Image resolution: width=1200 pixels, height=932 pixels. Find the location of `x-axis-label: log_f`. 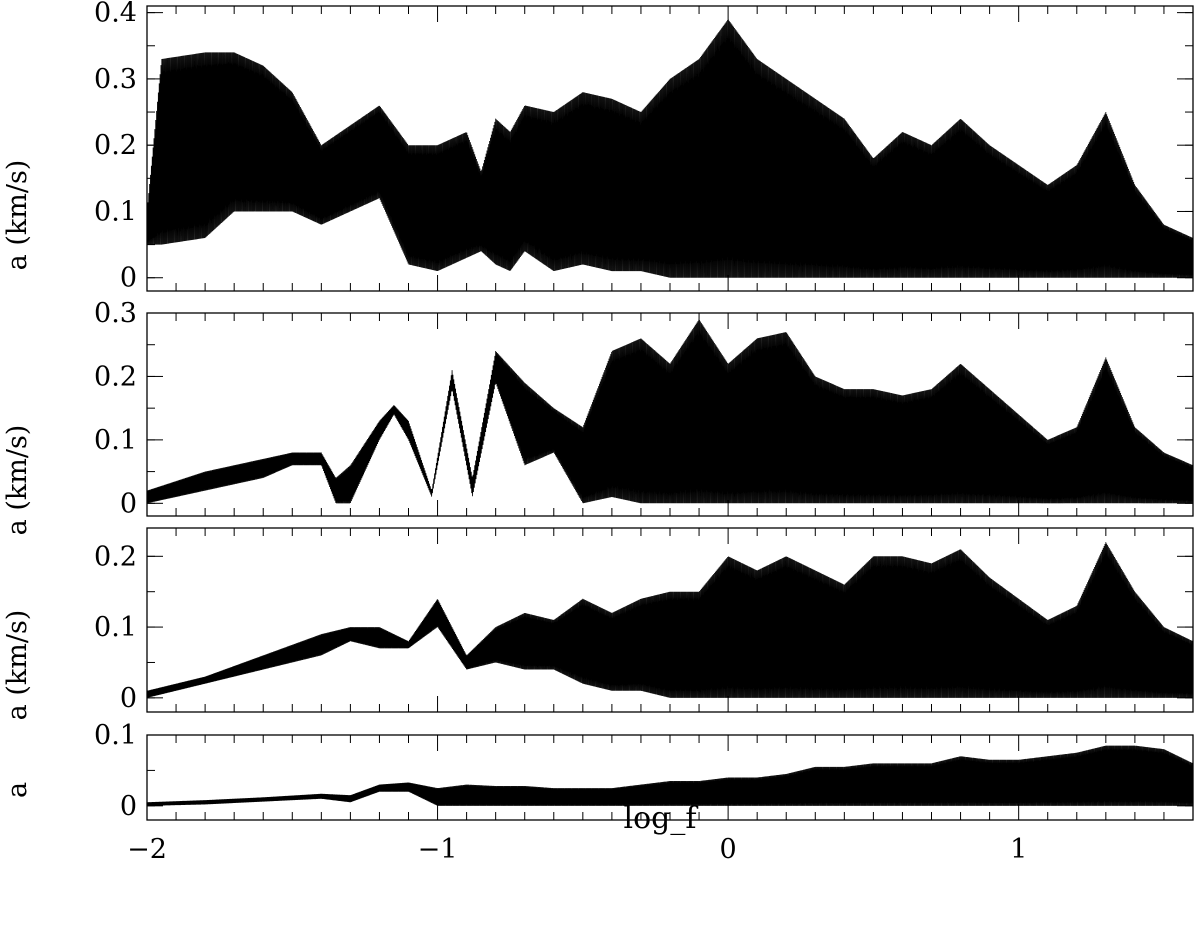

x-axis-label: log_f is located at coordinates (661, 818).